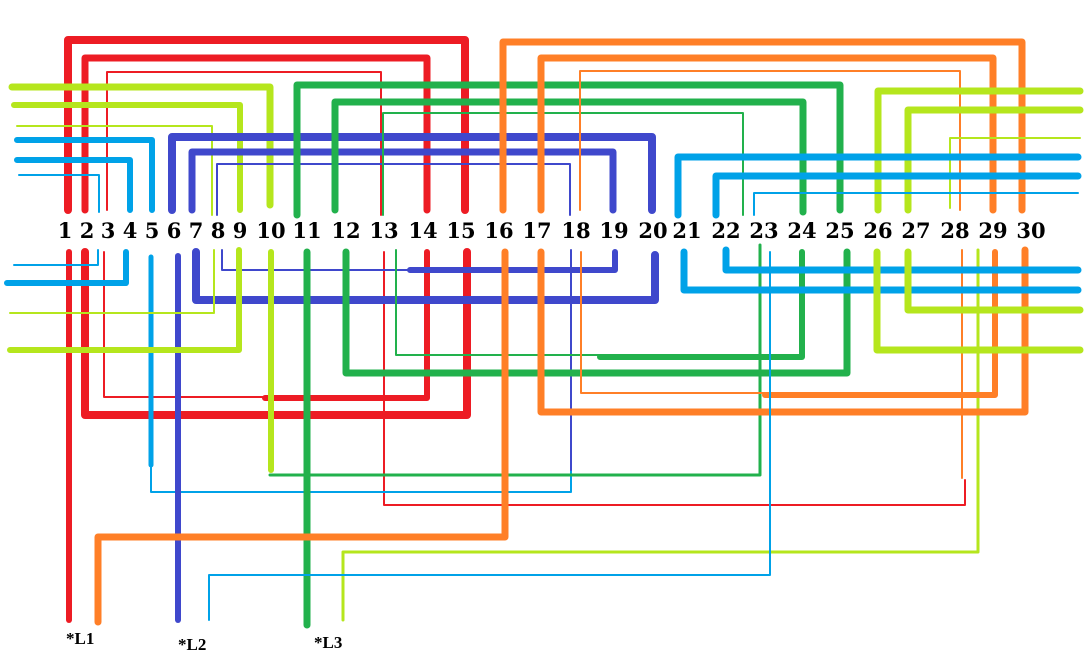  Describe the element at coordinates (218, 230) in the screenshot. I see `terminal-label-8: 8` at that location.